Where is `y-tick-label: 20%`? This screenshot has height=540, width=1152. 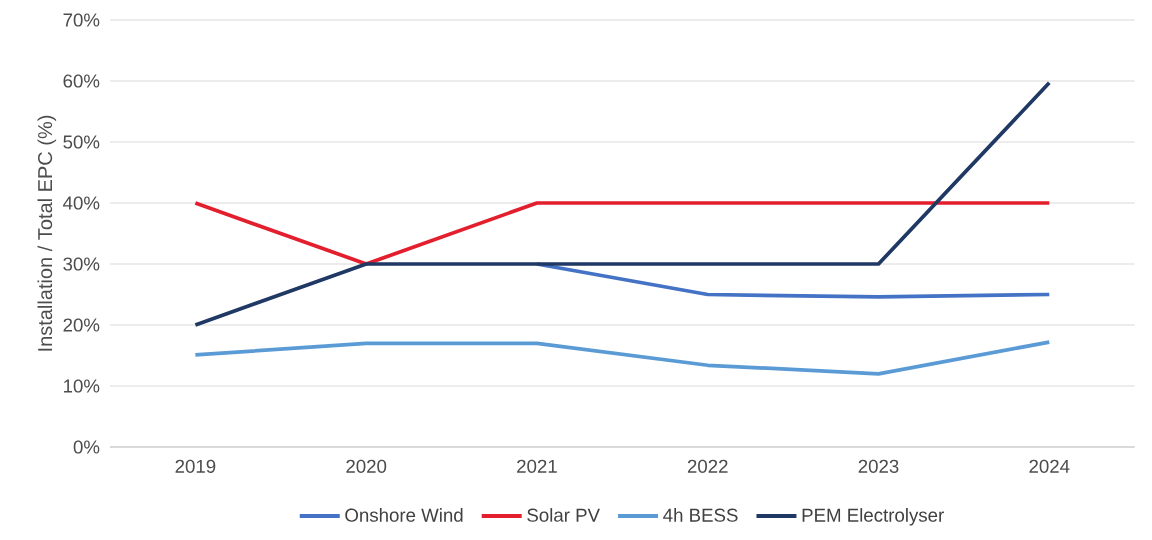
y-tick-label: 20% is located at coordinates (81, 325).